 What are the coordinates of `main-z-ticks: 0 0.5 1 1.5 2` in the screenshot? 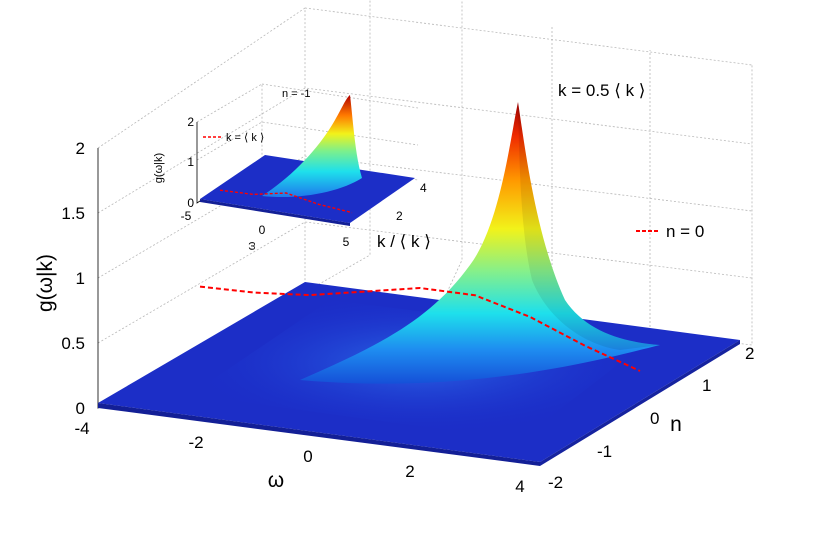 It's located at (73, 278).